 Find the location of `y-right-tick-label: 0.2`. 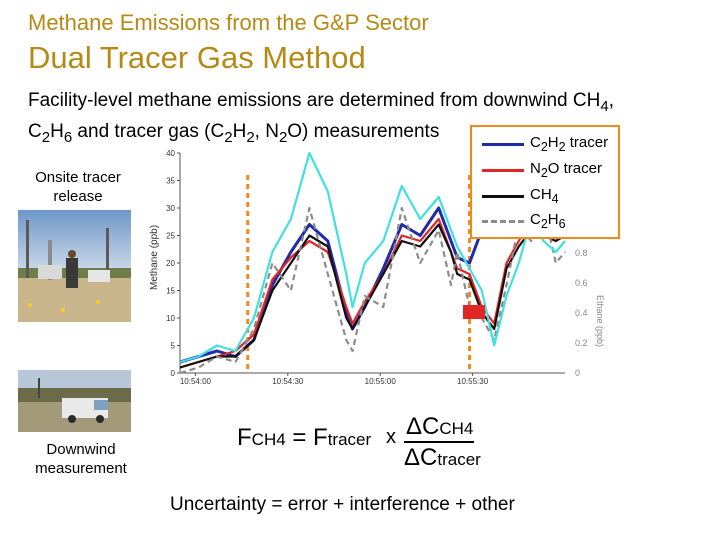

y-right-tick-label: 0.2 is located at coordinates (581, 343).